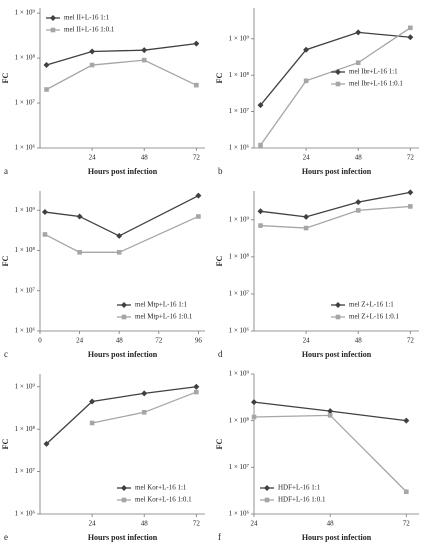 This screenshot has height=550, width=428. What do you see at coordinates (6, 171) in the screenshot?
I see `panel-label: a` at bounding box center [6, 171].